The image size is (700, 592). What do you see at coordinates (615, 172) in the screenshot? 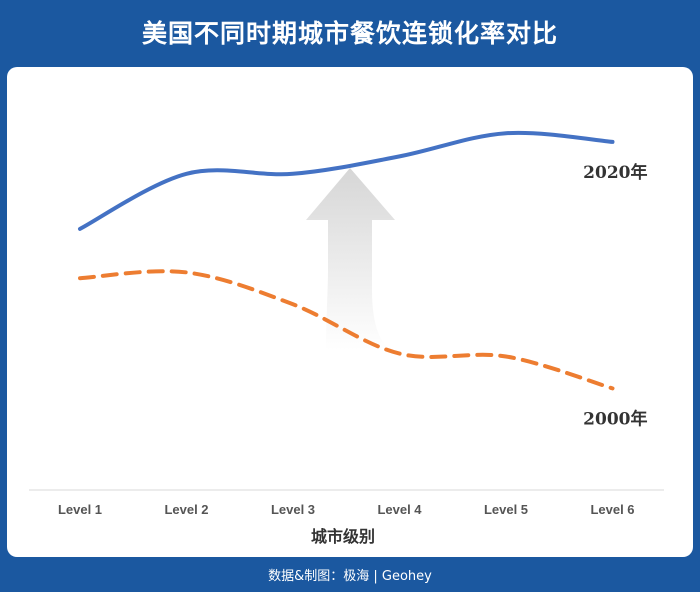
I see `series-label-0: 2020年` at bounding box center [615, 172].